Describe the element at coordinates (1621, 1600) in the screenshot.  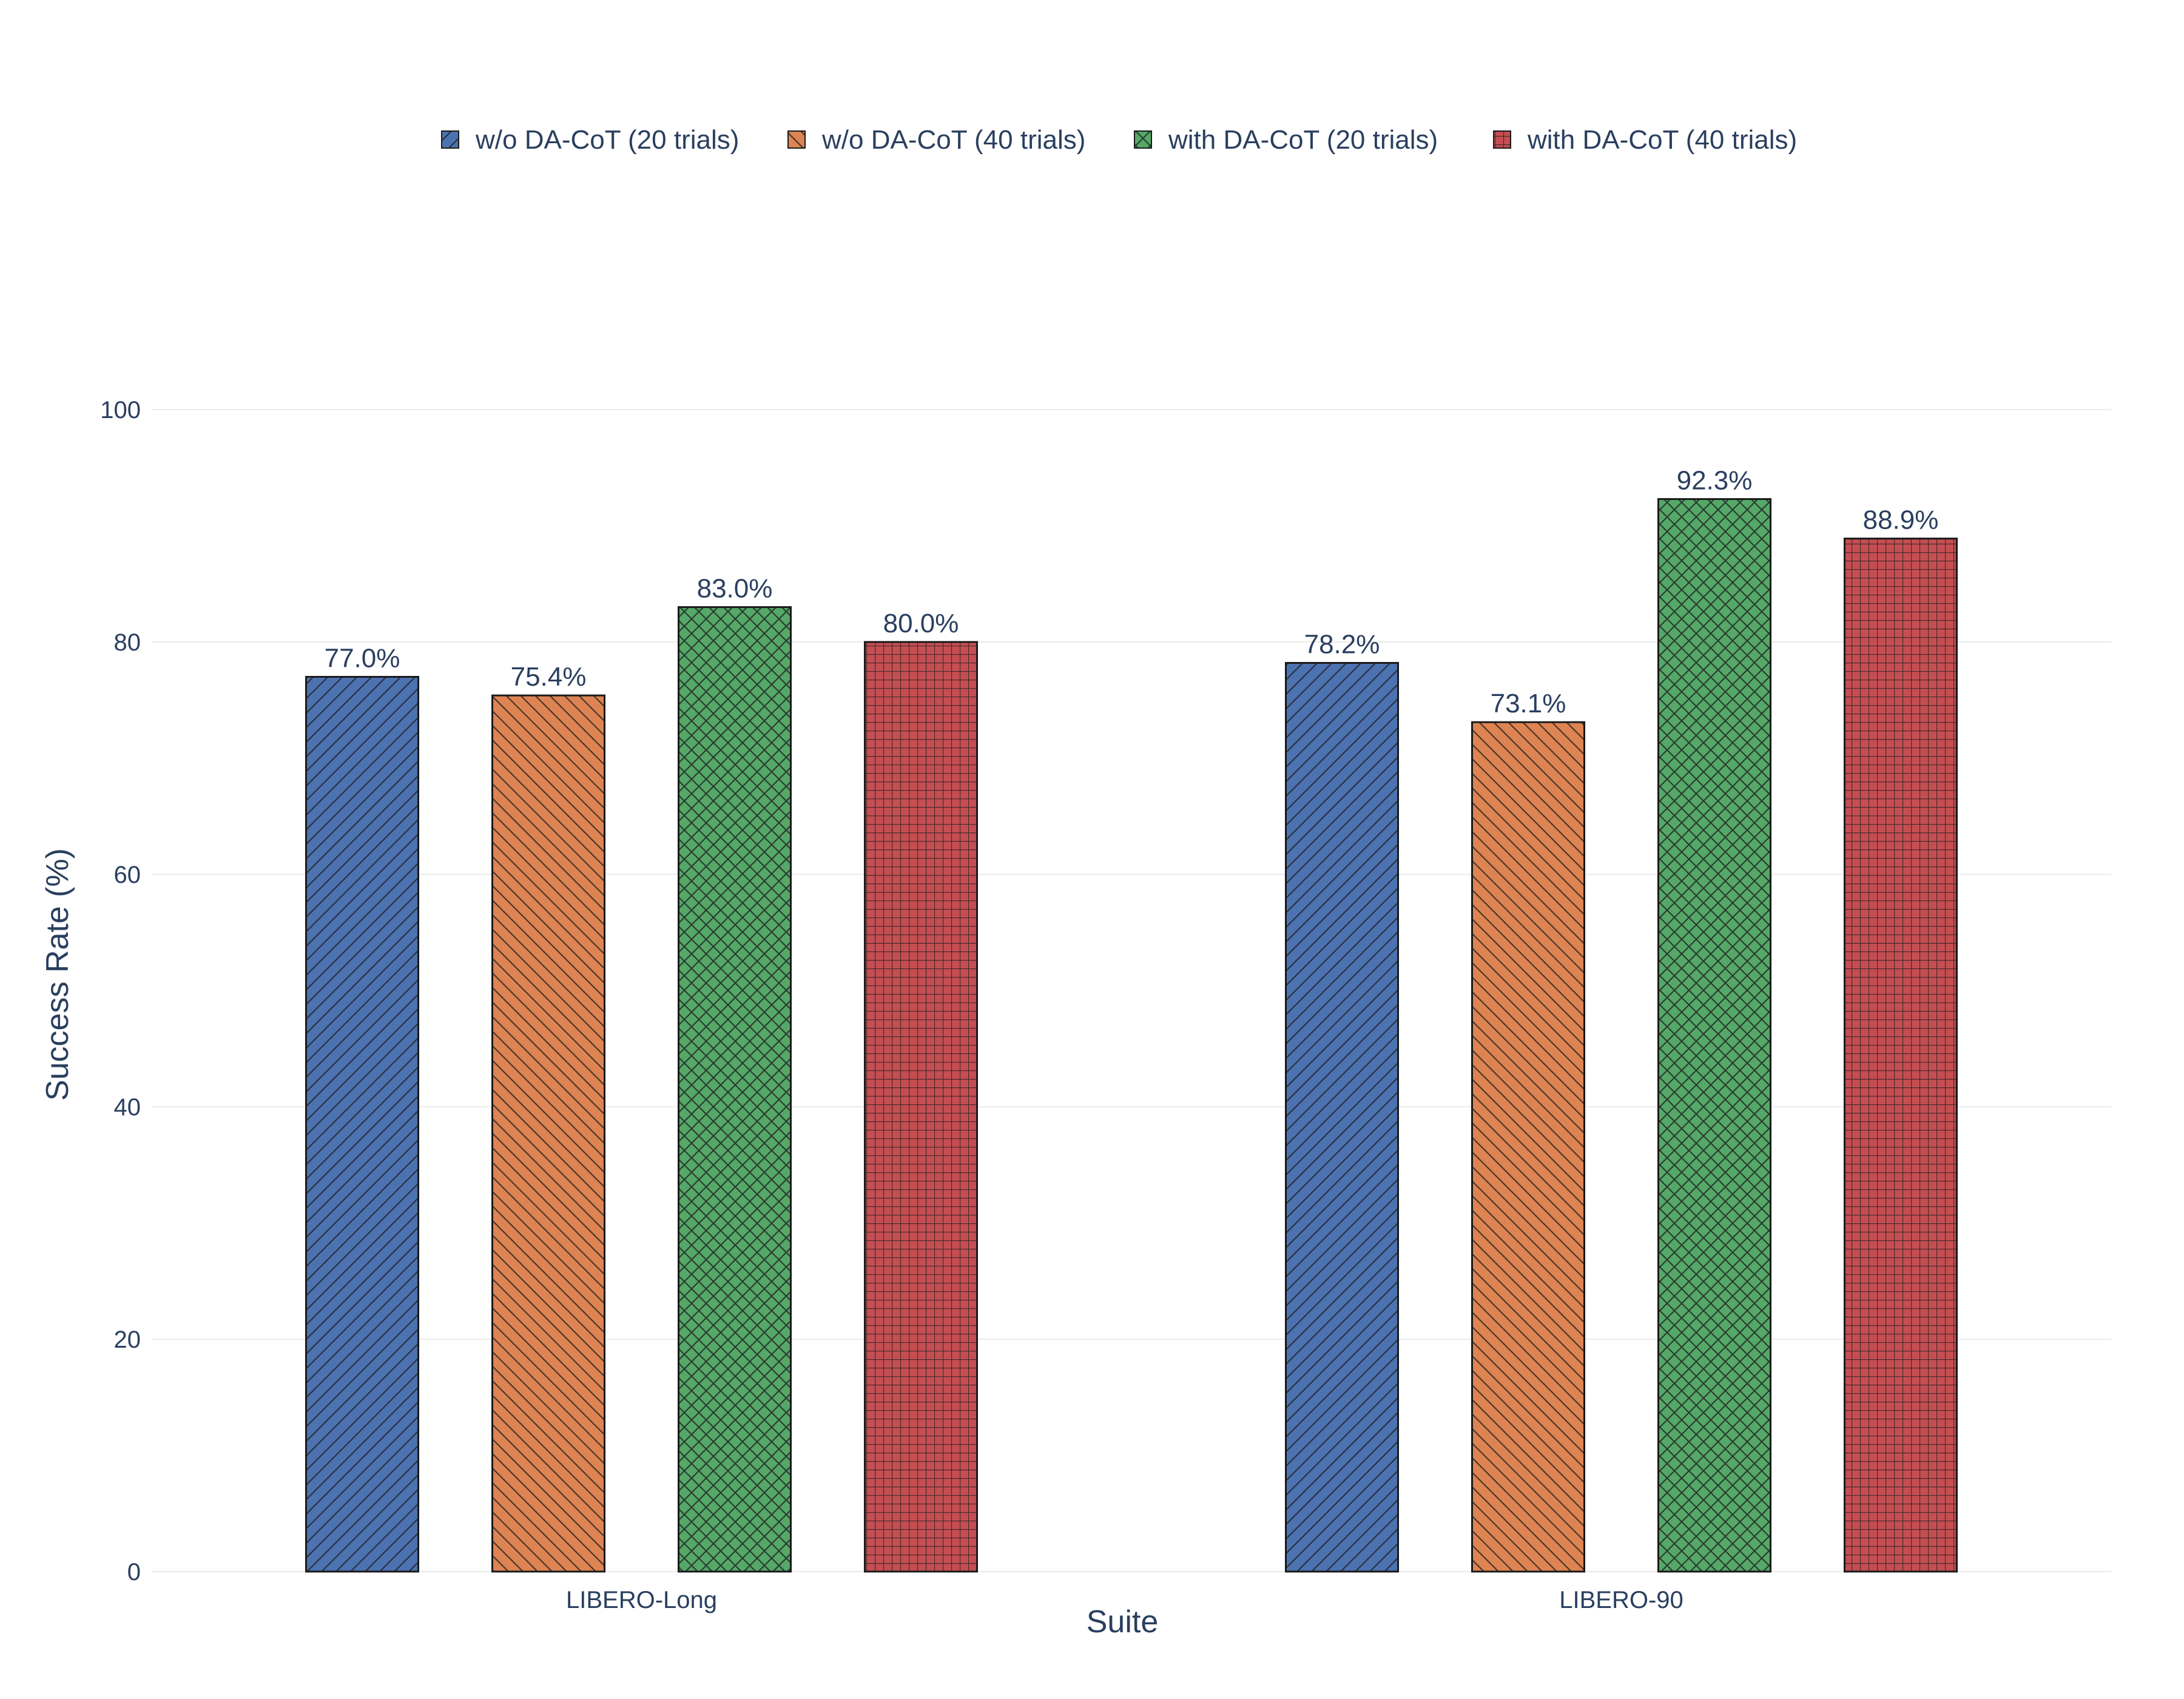
I see `x-tick-label: LIBERO-90` at that location.